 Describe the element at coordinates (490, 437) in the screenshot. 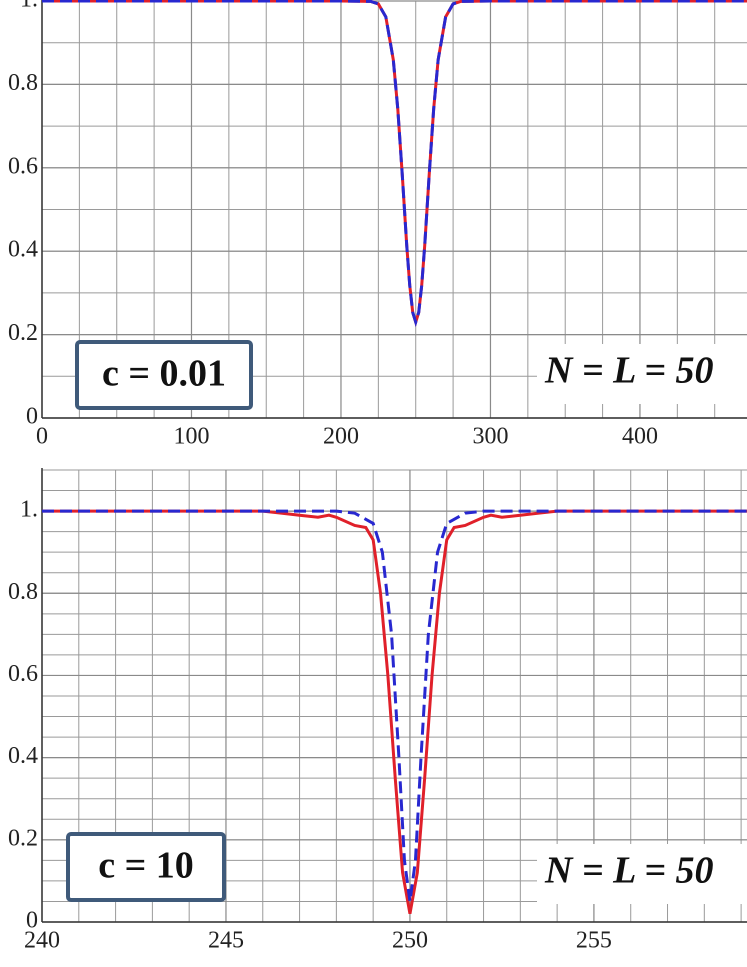

I see `x-tick-label: 300` at that location.